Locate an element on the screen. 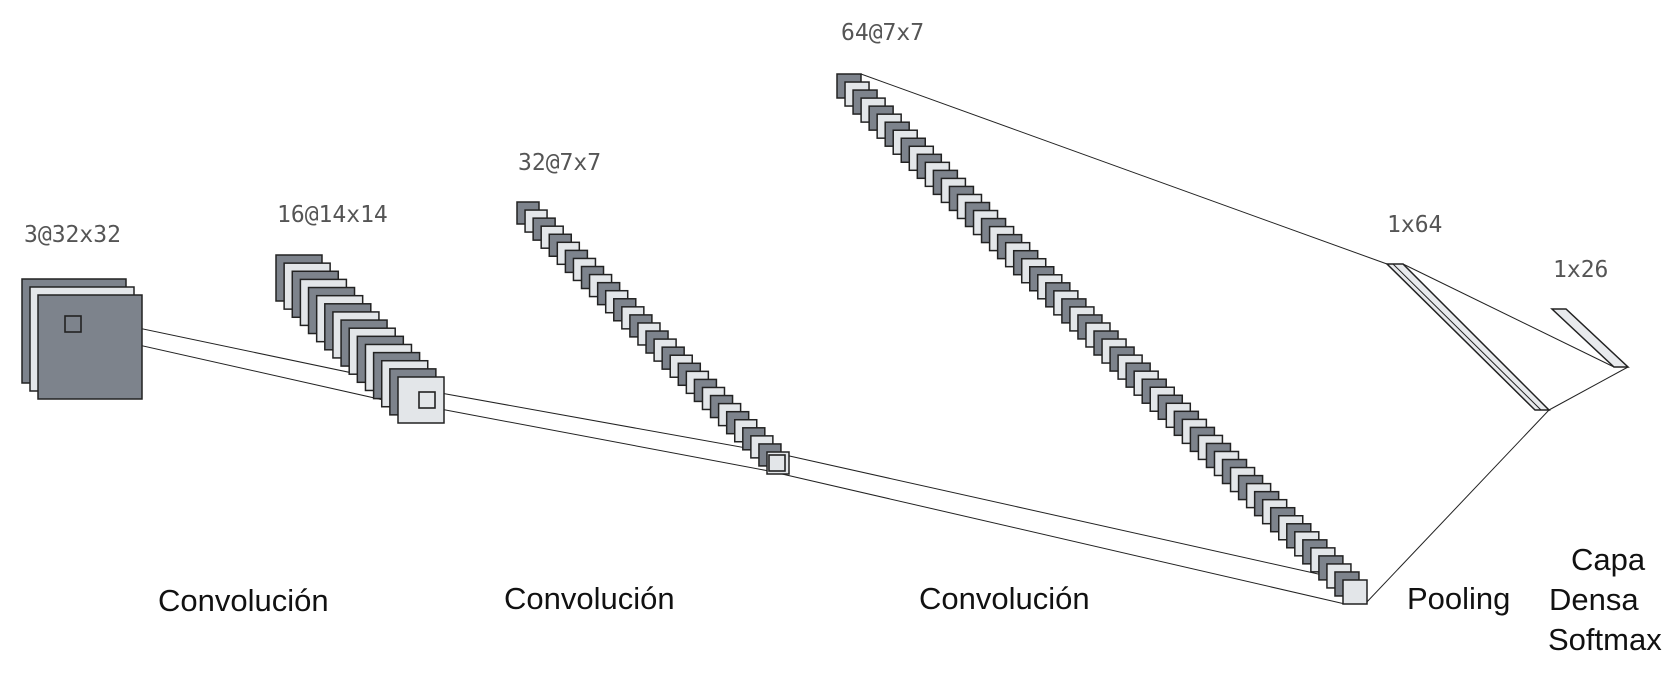  dense-vectors is located at coordinates (1507, 337).